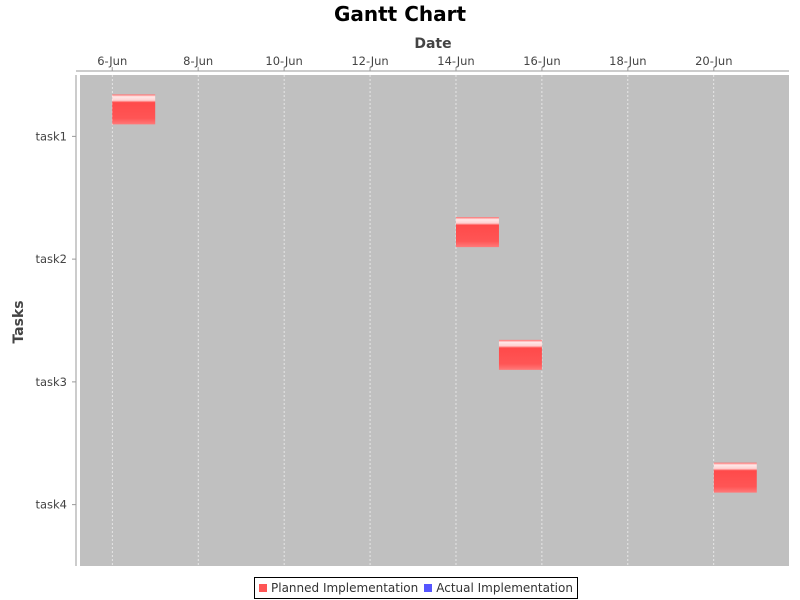 This screenshot has width=800, height=600. What do you see at coordinates (455, 61) in the screenshot?
I see `x-tick-label: 14-Jun` at bounding box center [455, 61].